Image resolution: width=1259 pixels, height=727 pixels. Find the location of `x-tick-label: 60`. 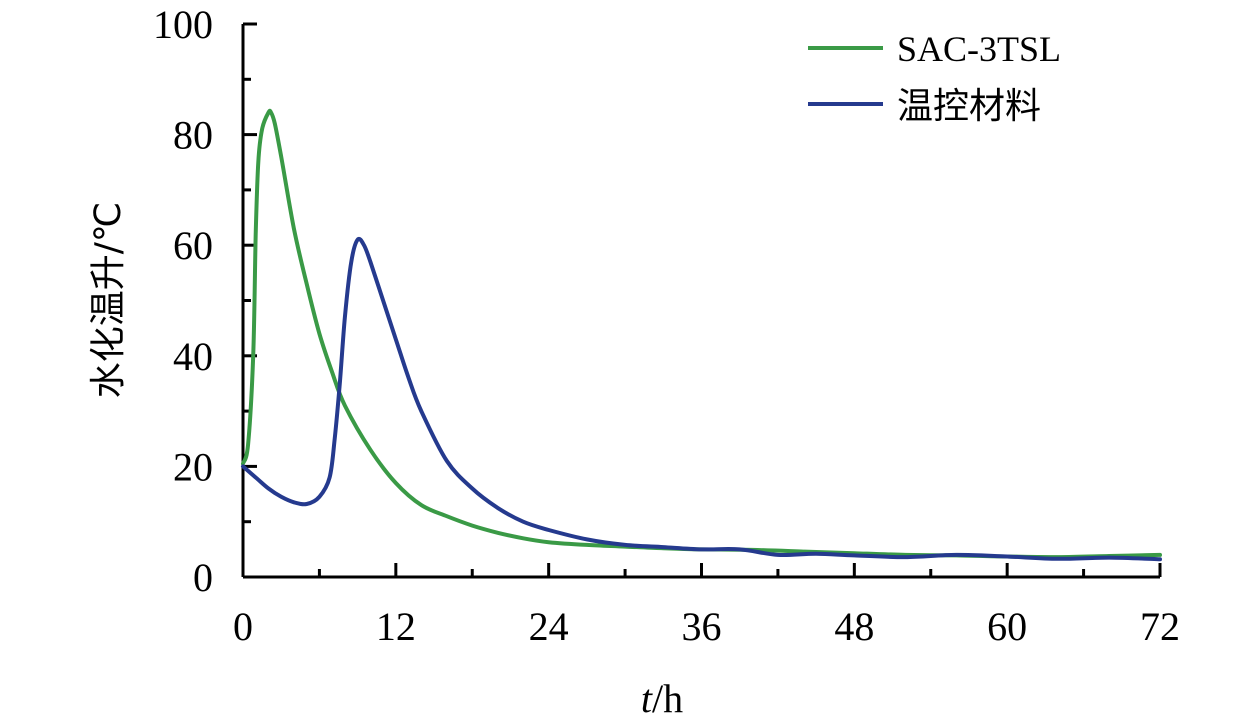

x-tick-label: 60 is located at coordinates (1007, 626).